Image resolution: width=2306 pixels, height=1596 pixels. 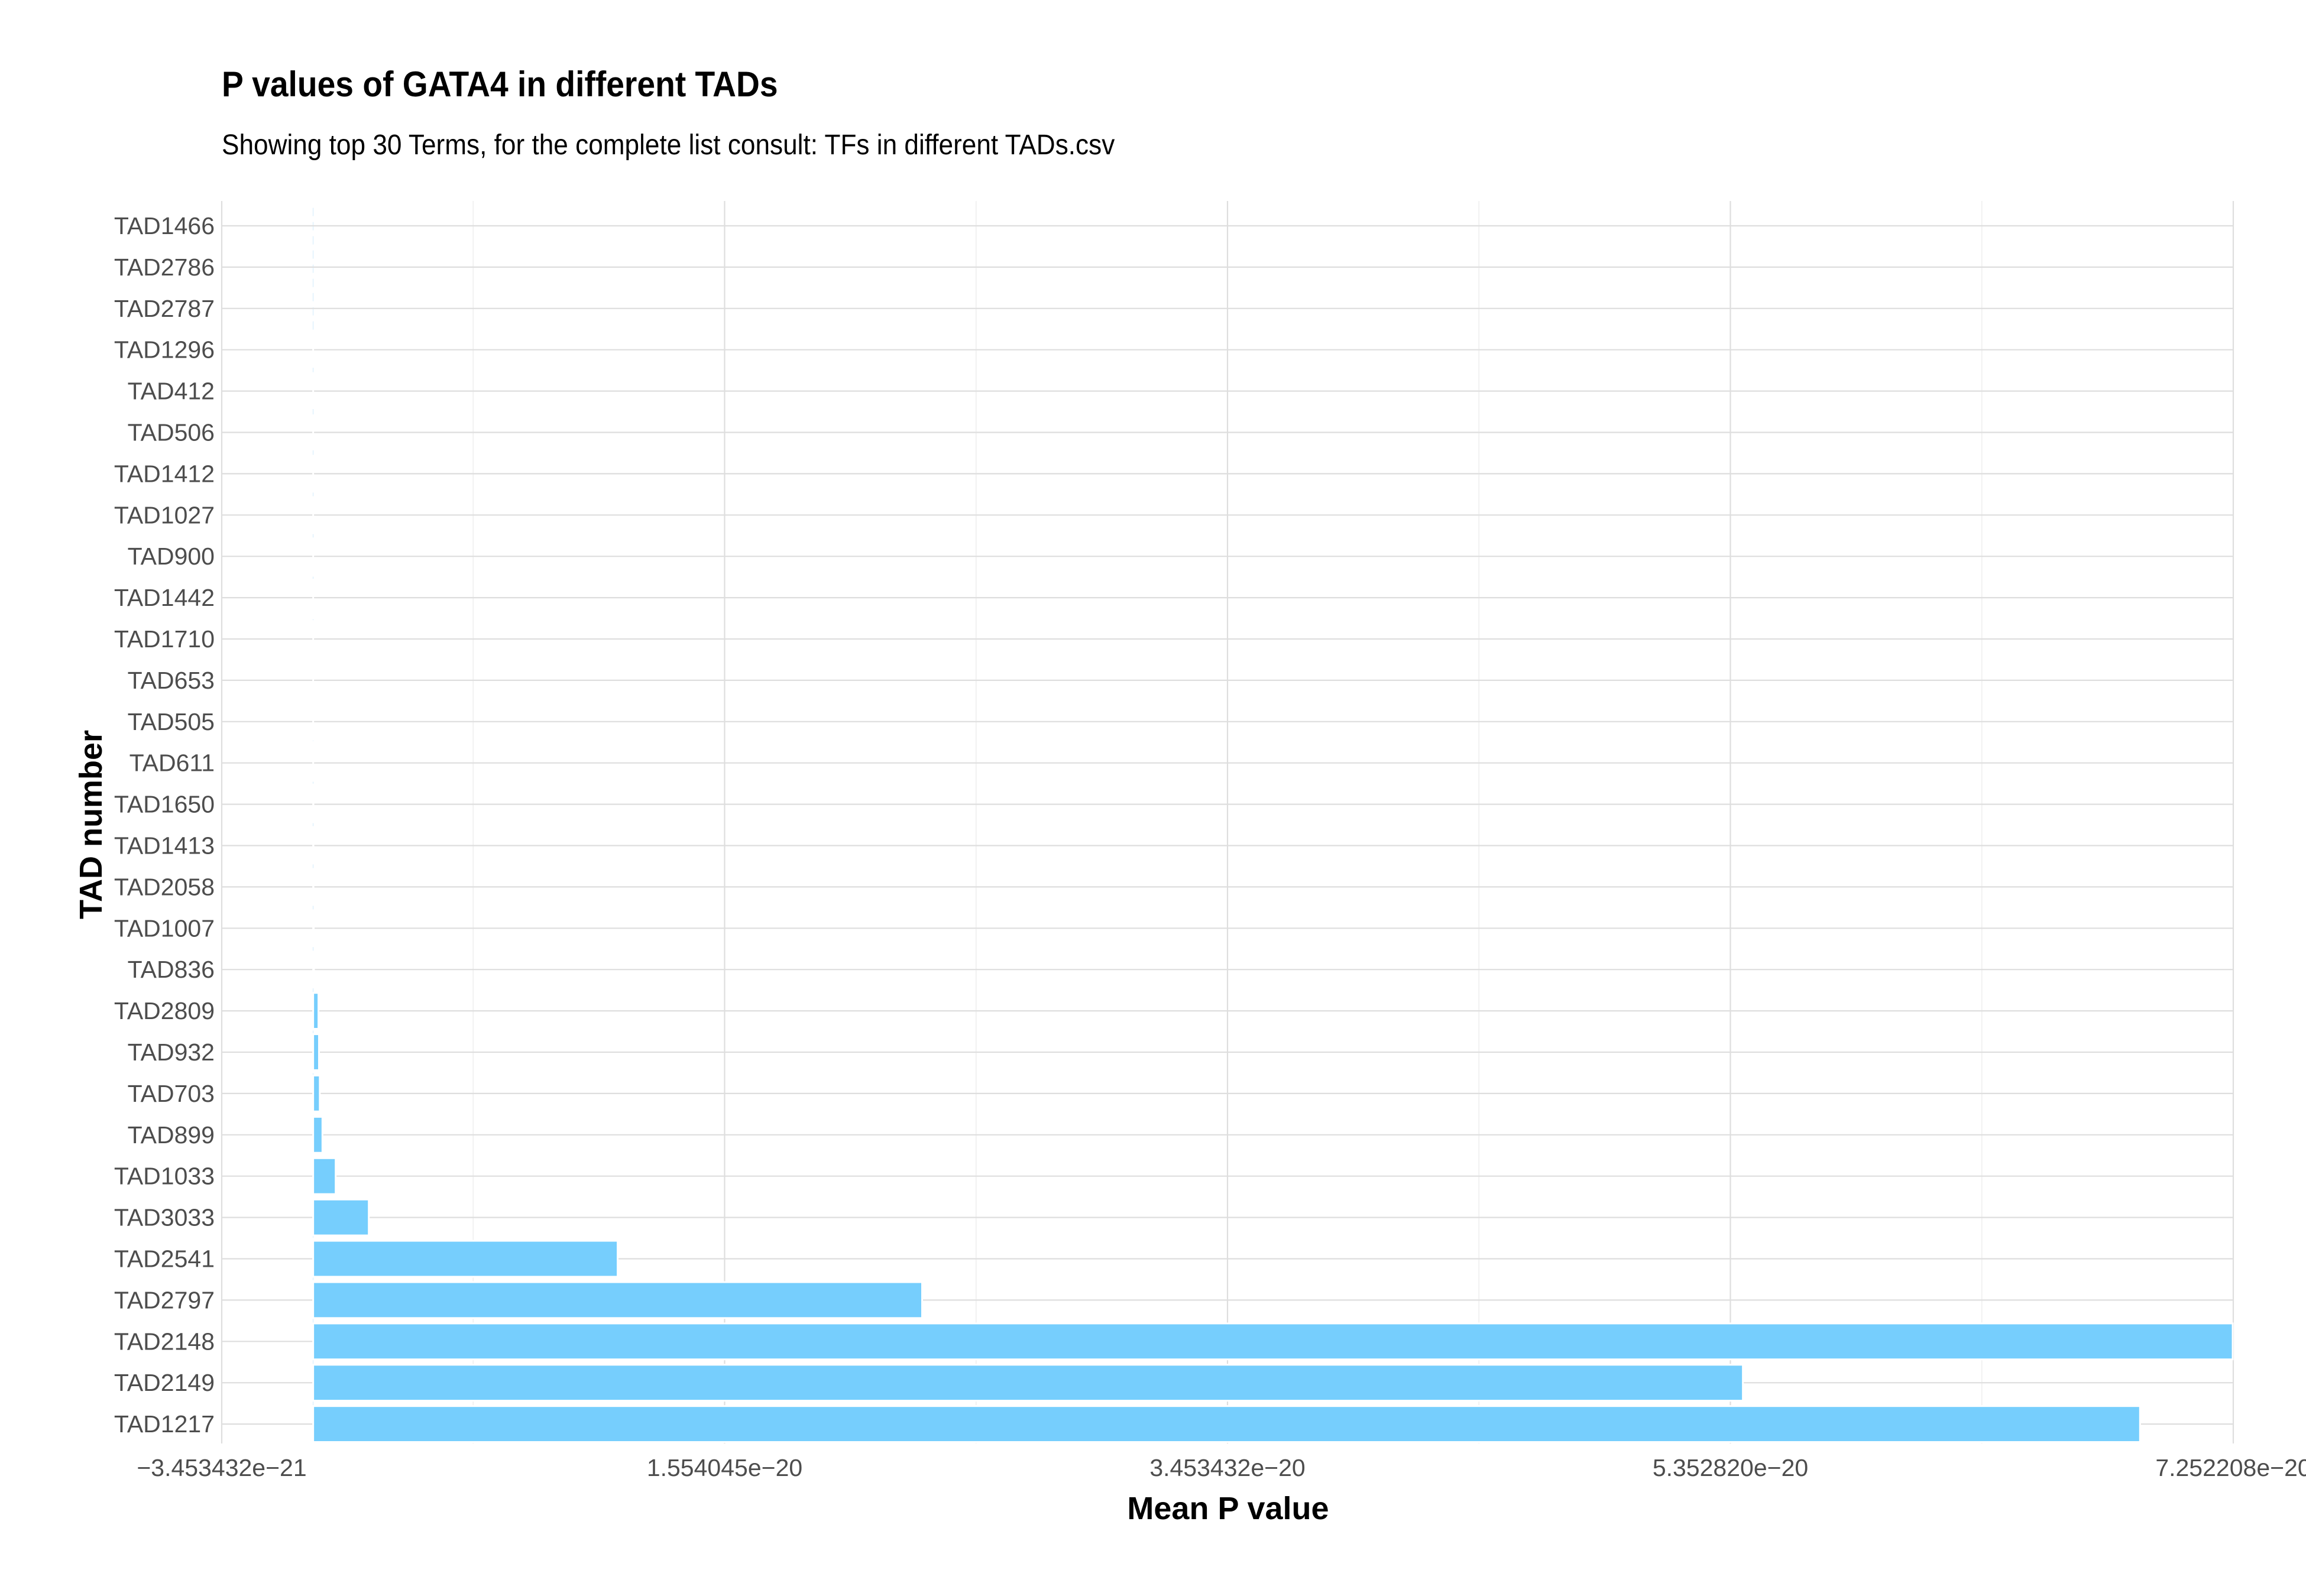 I want to click on y-tick-label: TAD1033, so click(x=164, y=1176).